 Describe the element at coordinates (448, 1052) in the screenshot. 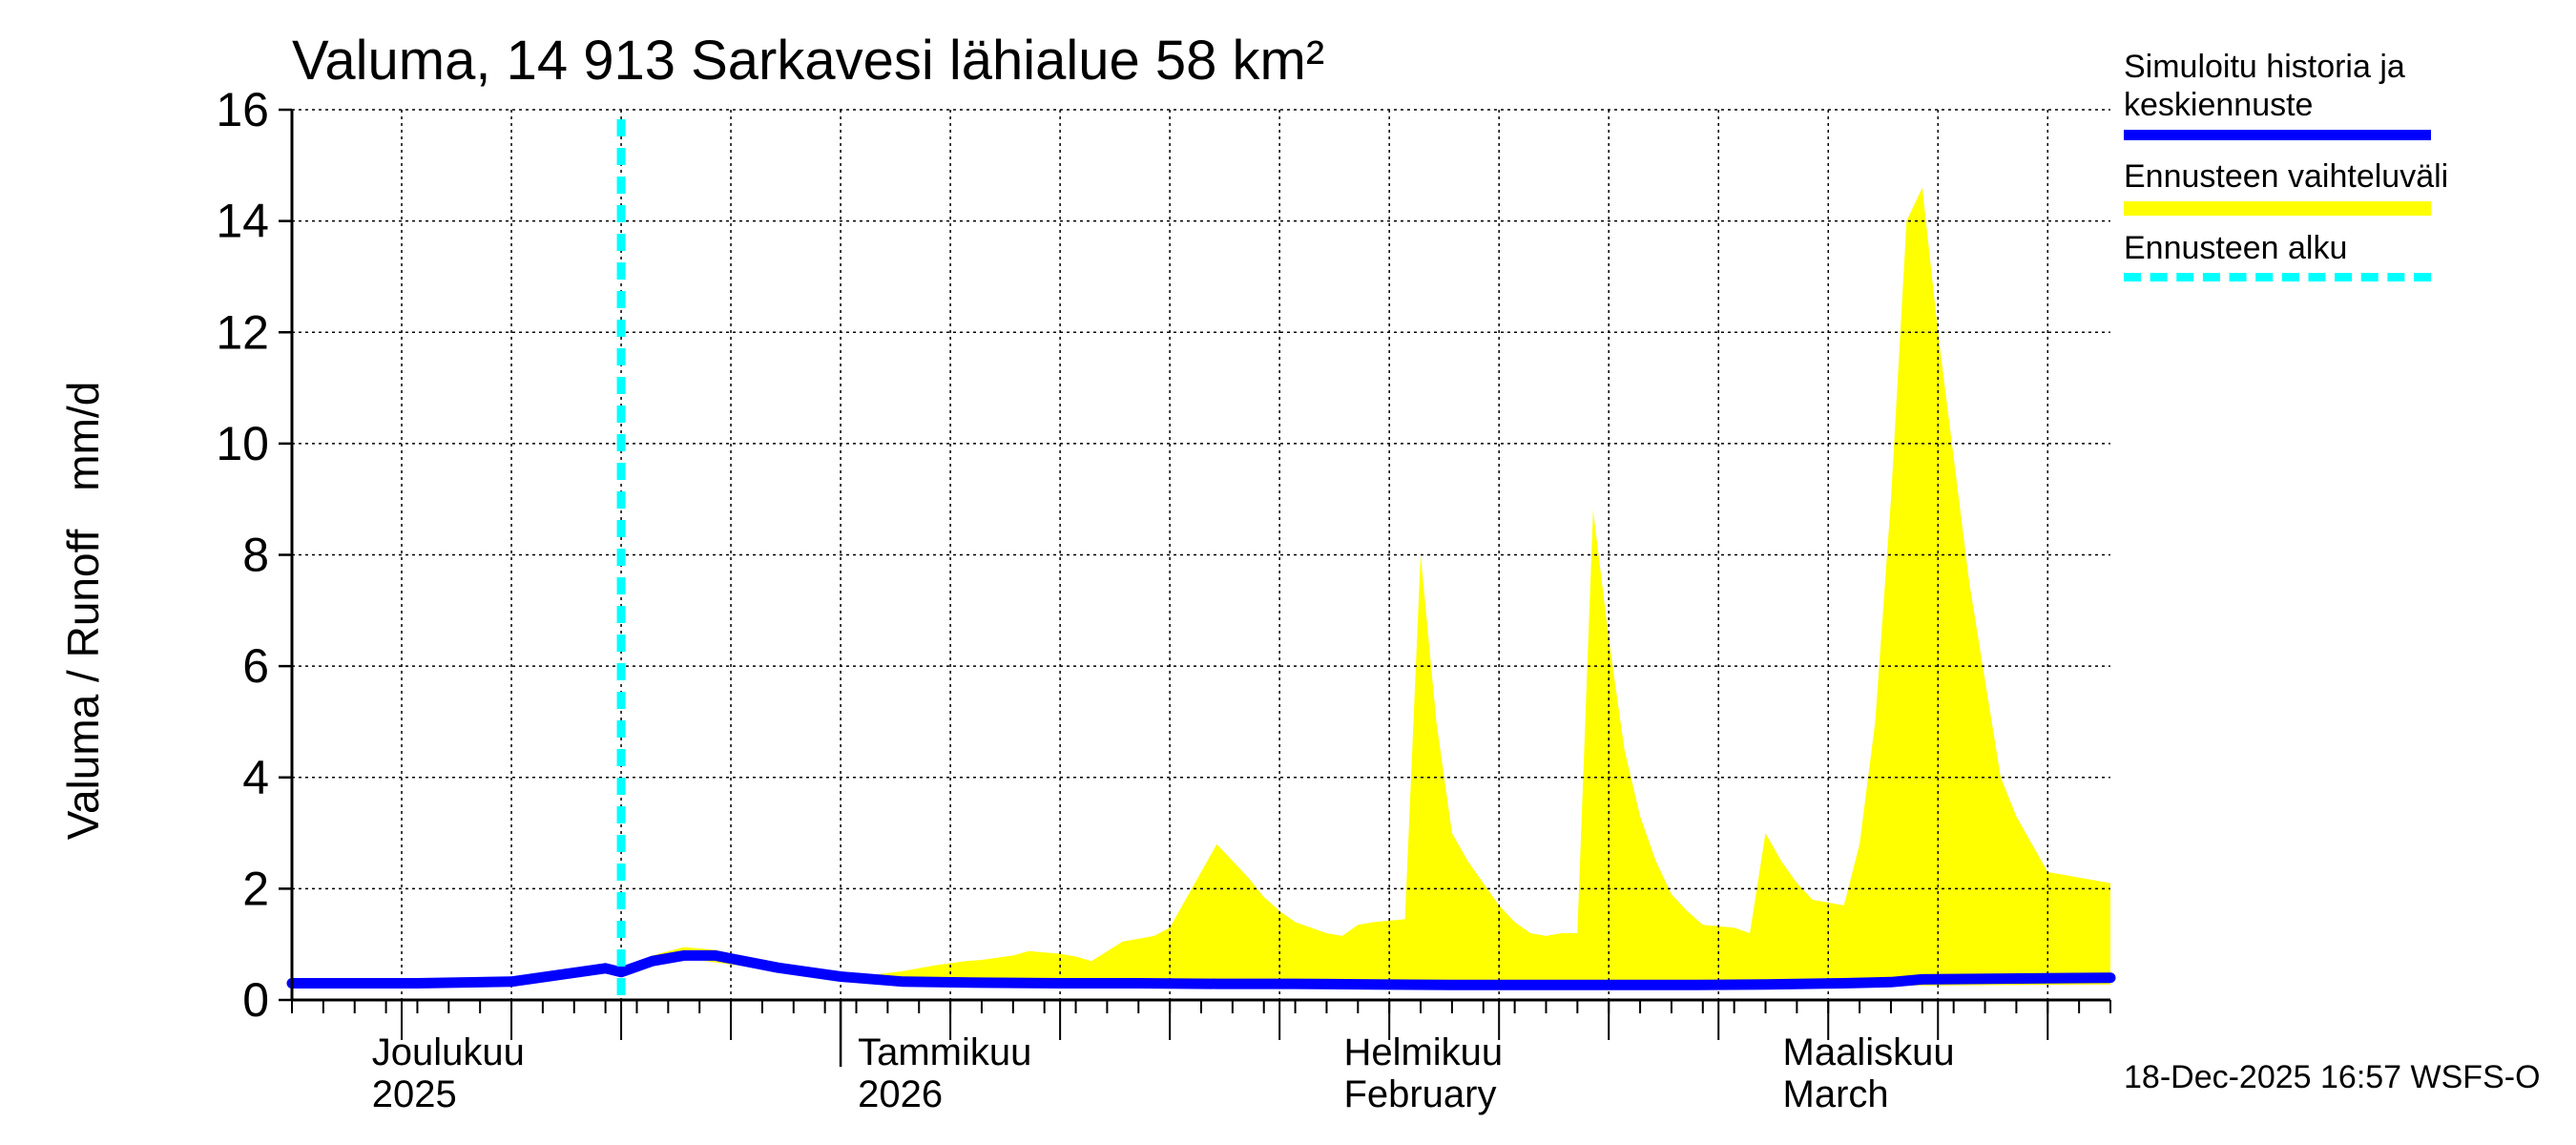

I see `month-label: Joulukuu` at that location.